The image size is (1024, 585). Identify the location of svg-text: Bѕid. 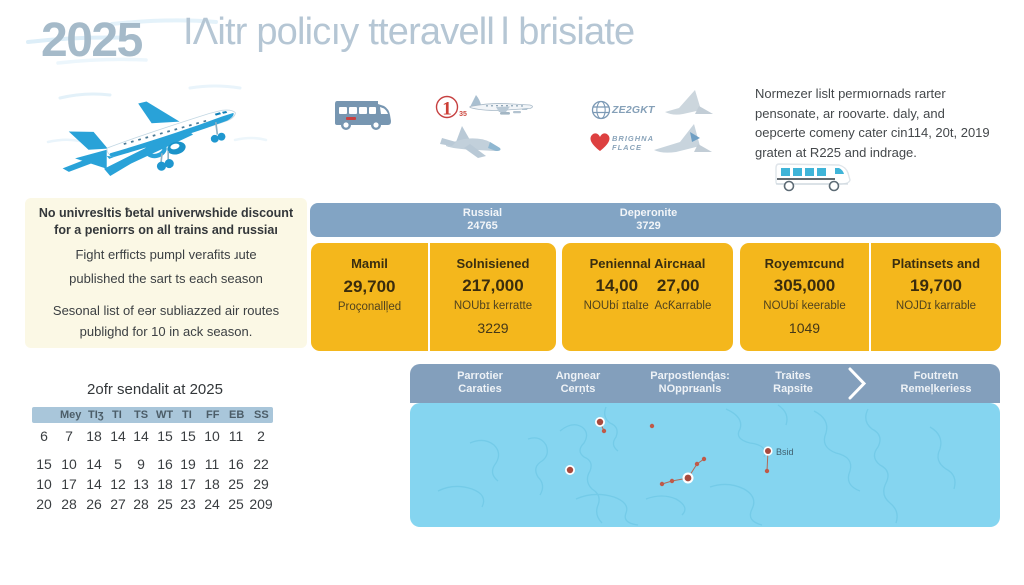
(785, 452).